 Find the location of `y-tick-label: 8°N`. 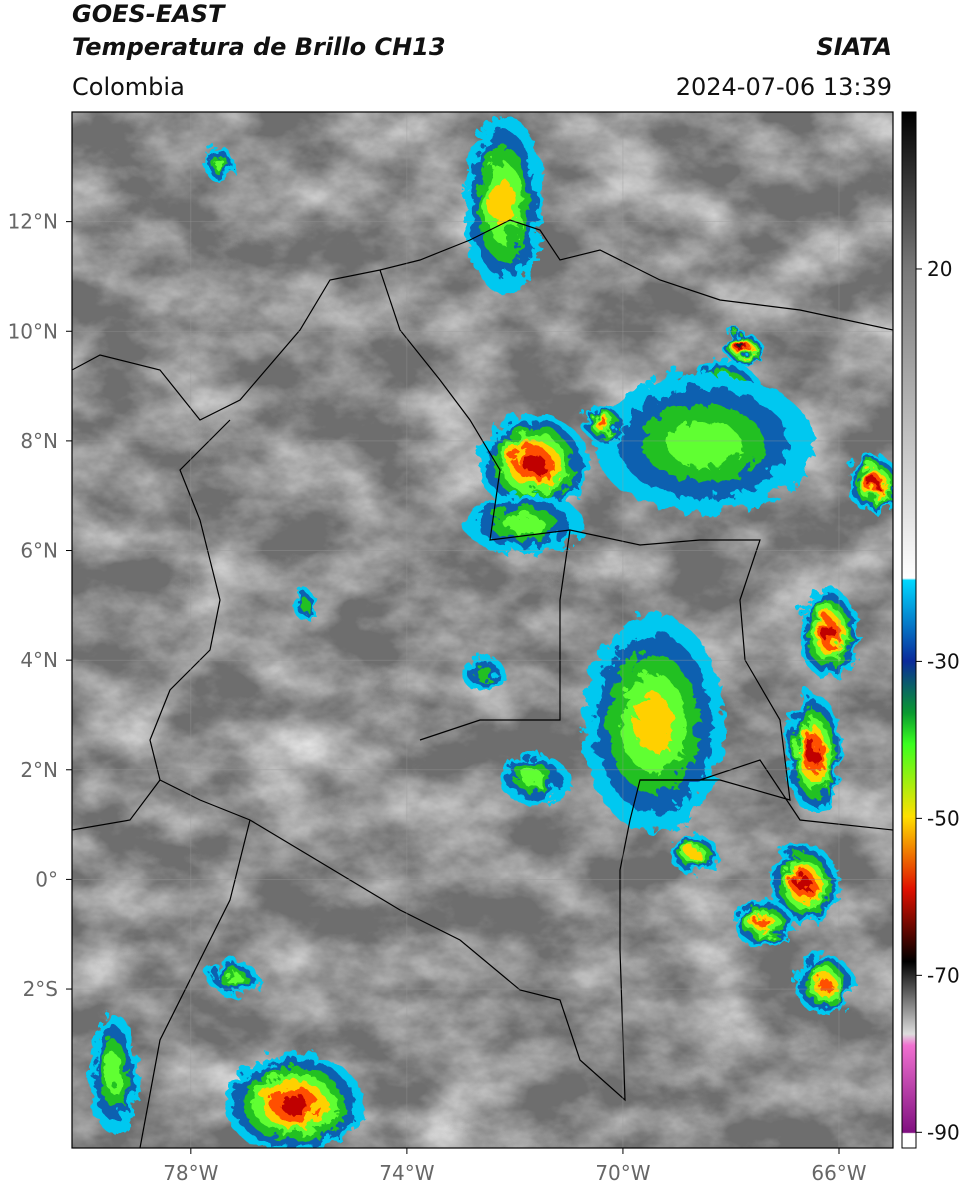

y-tick-label: 8°N is located at coordinates (39, 441).